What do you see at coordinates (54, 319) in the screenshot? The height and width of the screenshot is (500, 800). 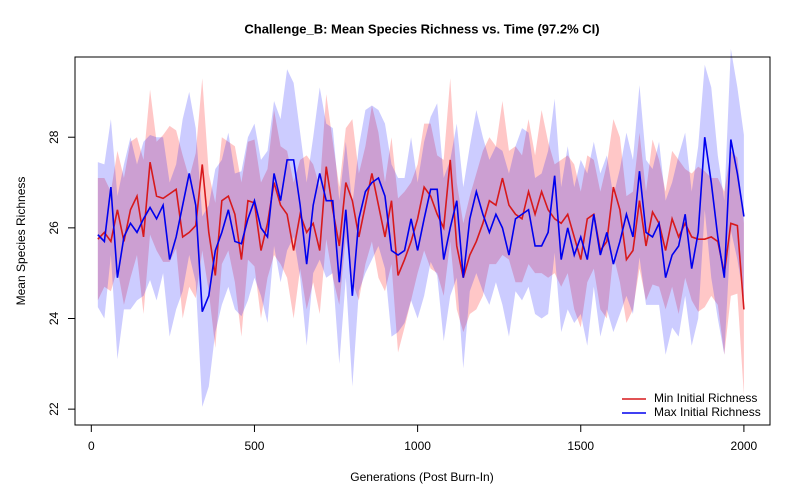 I see `y-tick-label: 24` at bounding box center [54, 319].